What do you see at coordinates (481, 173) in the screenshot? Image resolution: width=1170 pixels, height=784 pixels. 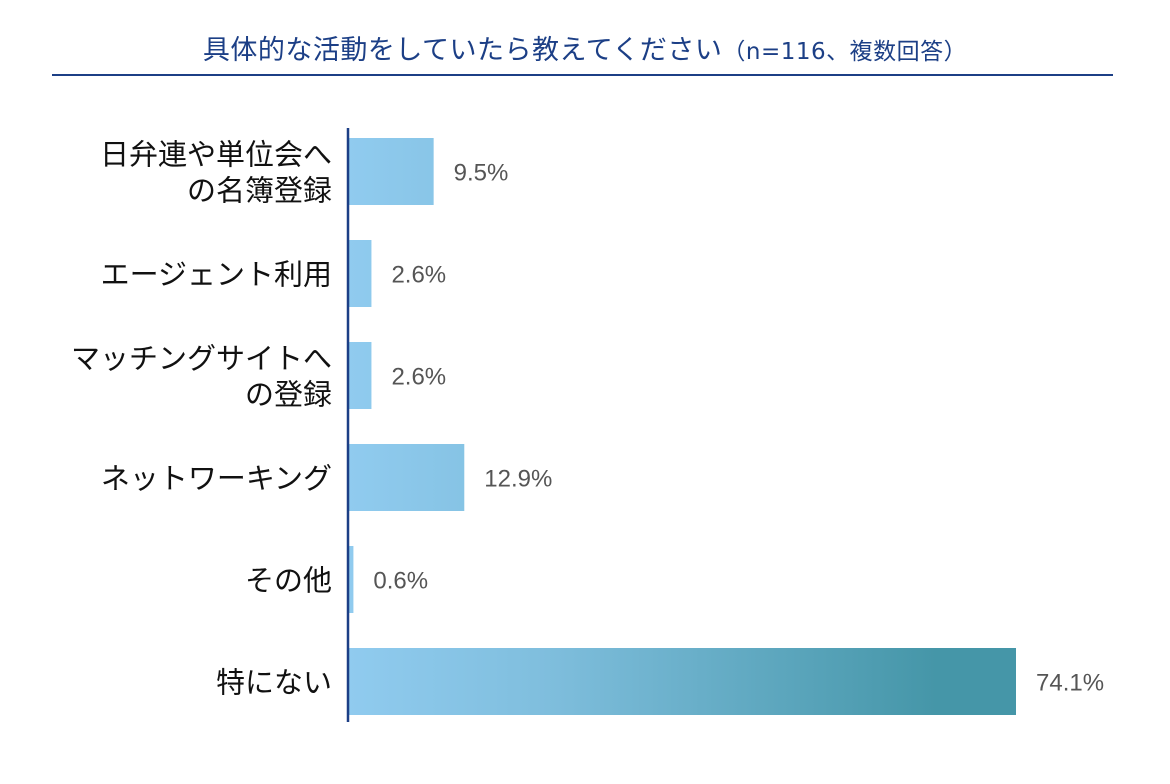 I see `value-label: 9.5%` at bounding box center [481, 173].